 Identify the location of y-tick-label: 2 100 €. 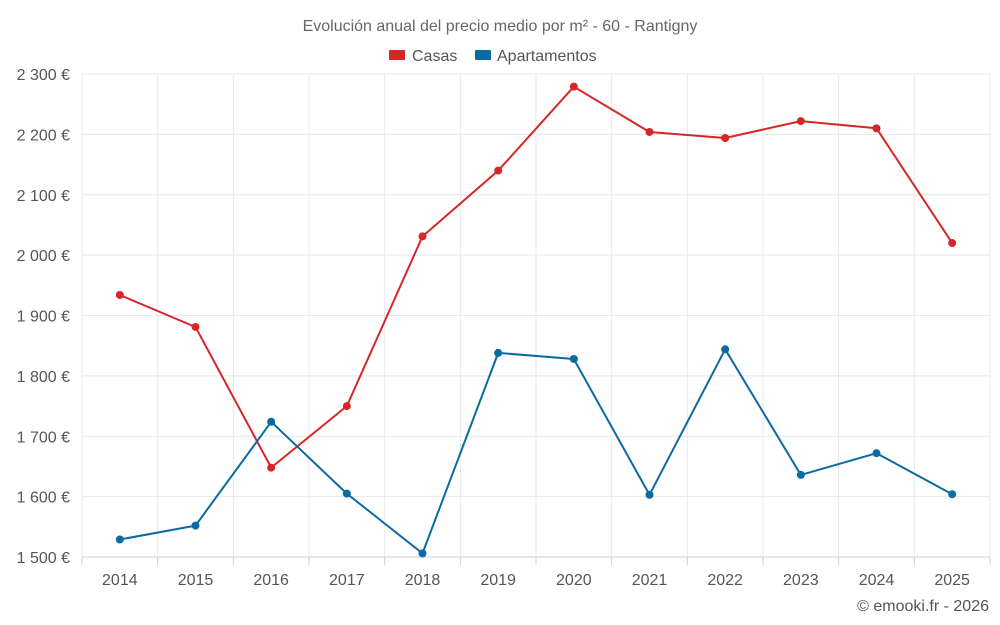
(43, 196).